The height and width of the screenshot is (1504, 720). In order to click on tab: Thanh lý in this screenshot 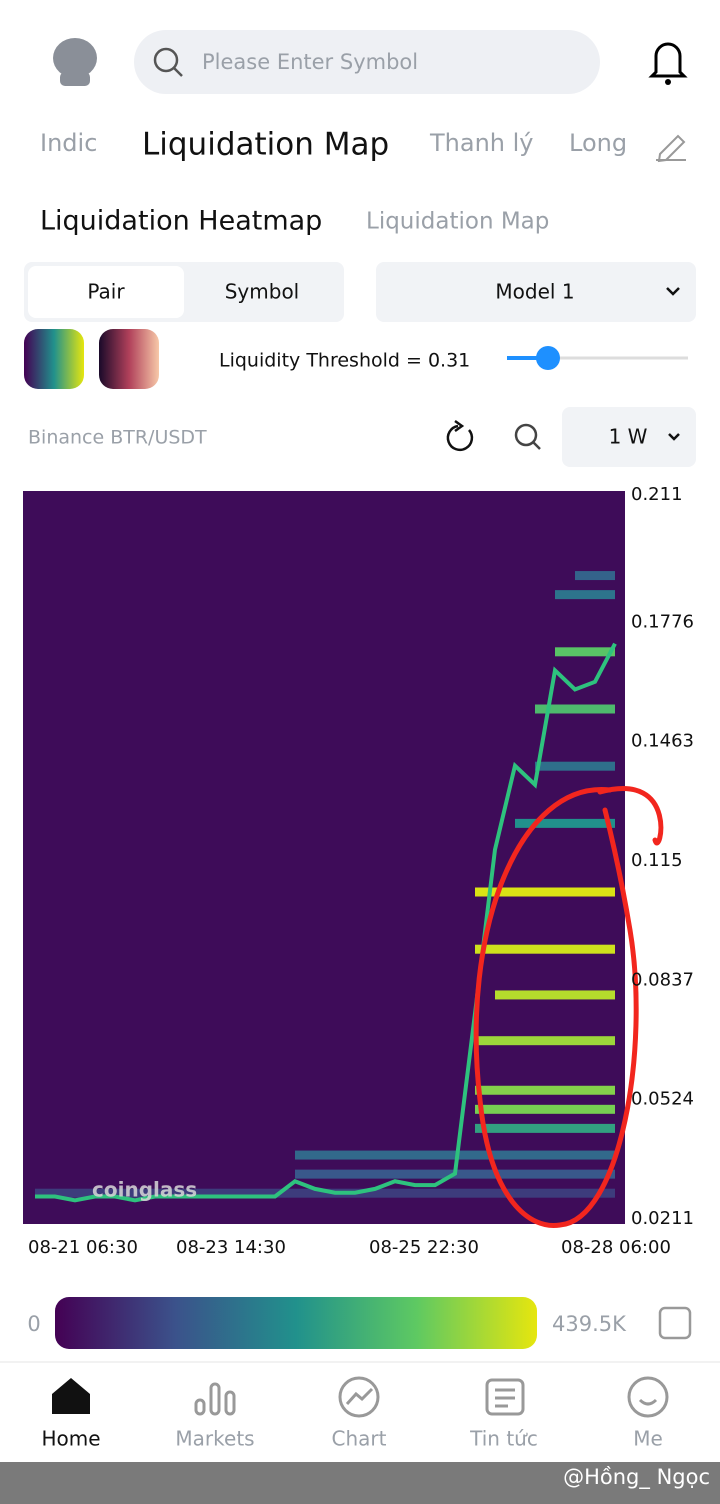, I will do `click(481, 143)`.